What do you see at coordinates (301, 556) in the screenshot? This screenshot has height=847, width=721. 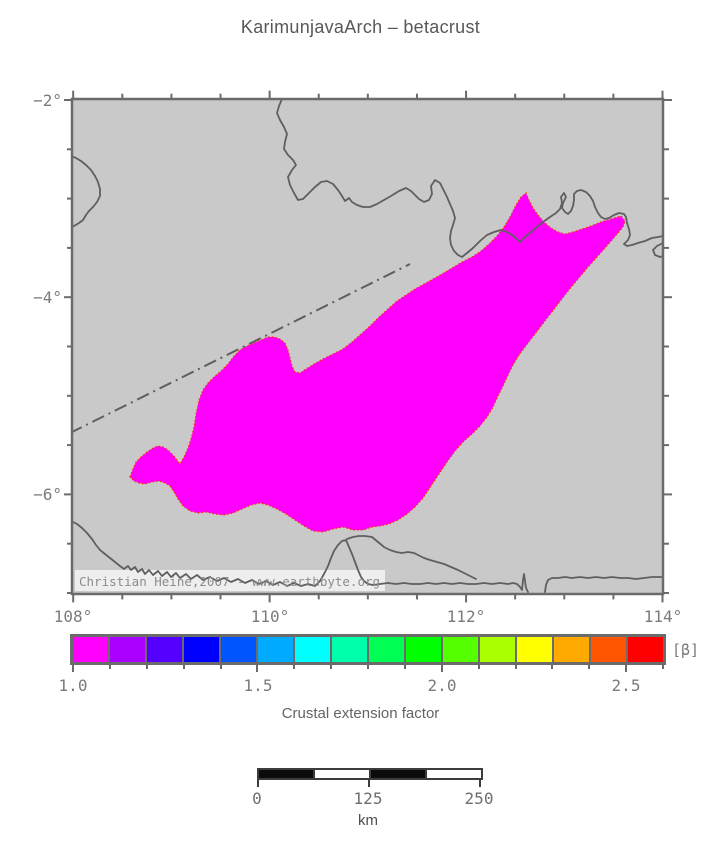 I see `coastline-java` at bounding box center [301, 556].